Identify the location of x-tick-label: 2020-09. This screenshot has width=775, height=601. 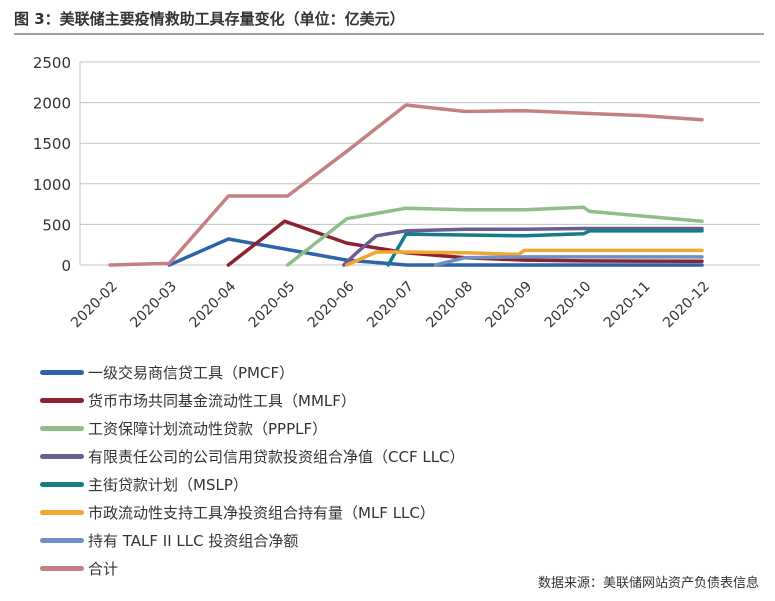
(509, 305).